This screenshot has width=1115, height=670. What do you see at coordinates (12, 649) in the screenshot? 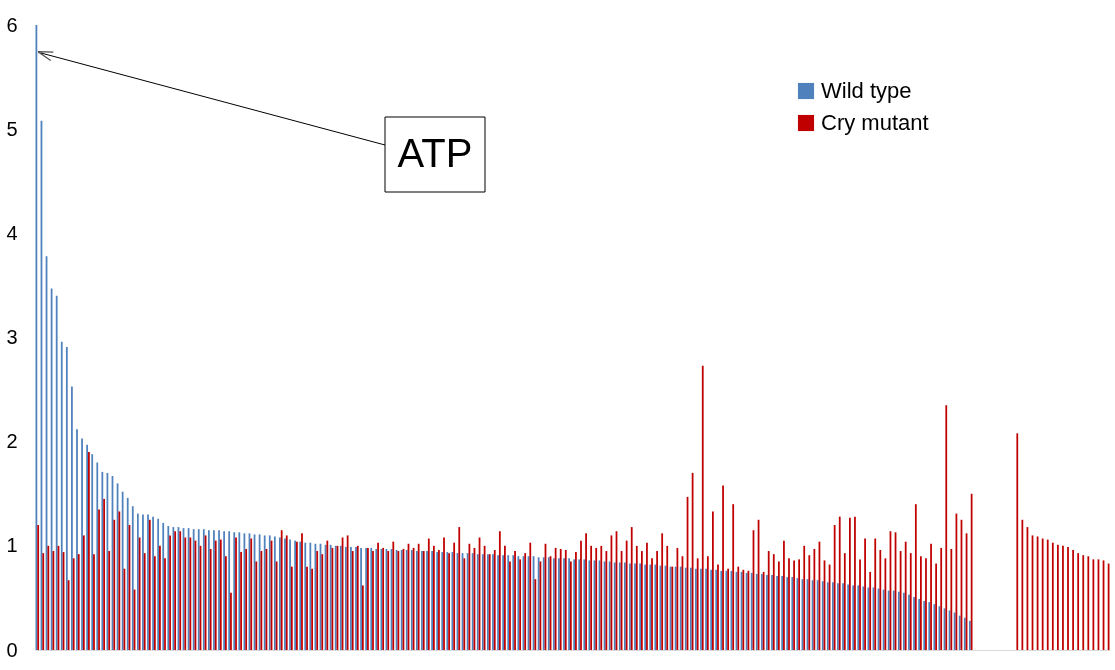
I see `y-tick-label: 0` at bounding box center [12, 649].